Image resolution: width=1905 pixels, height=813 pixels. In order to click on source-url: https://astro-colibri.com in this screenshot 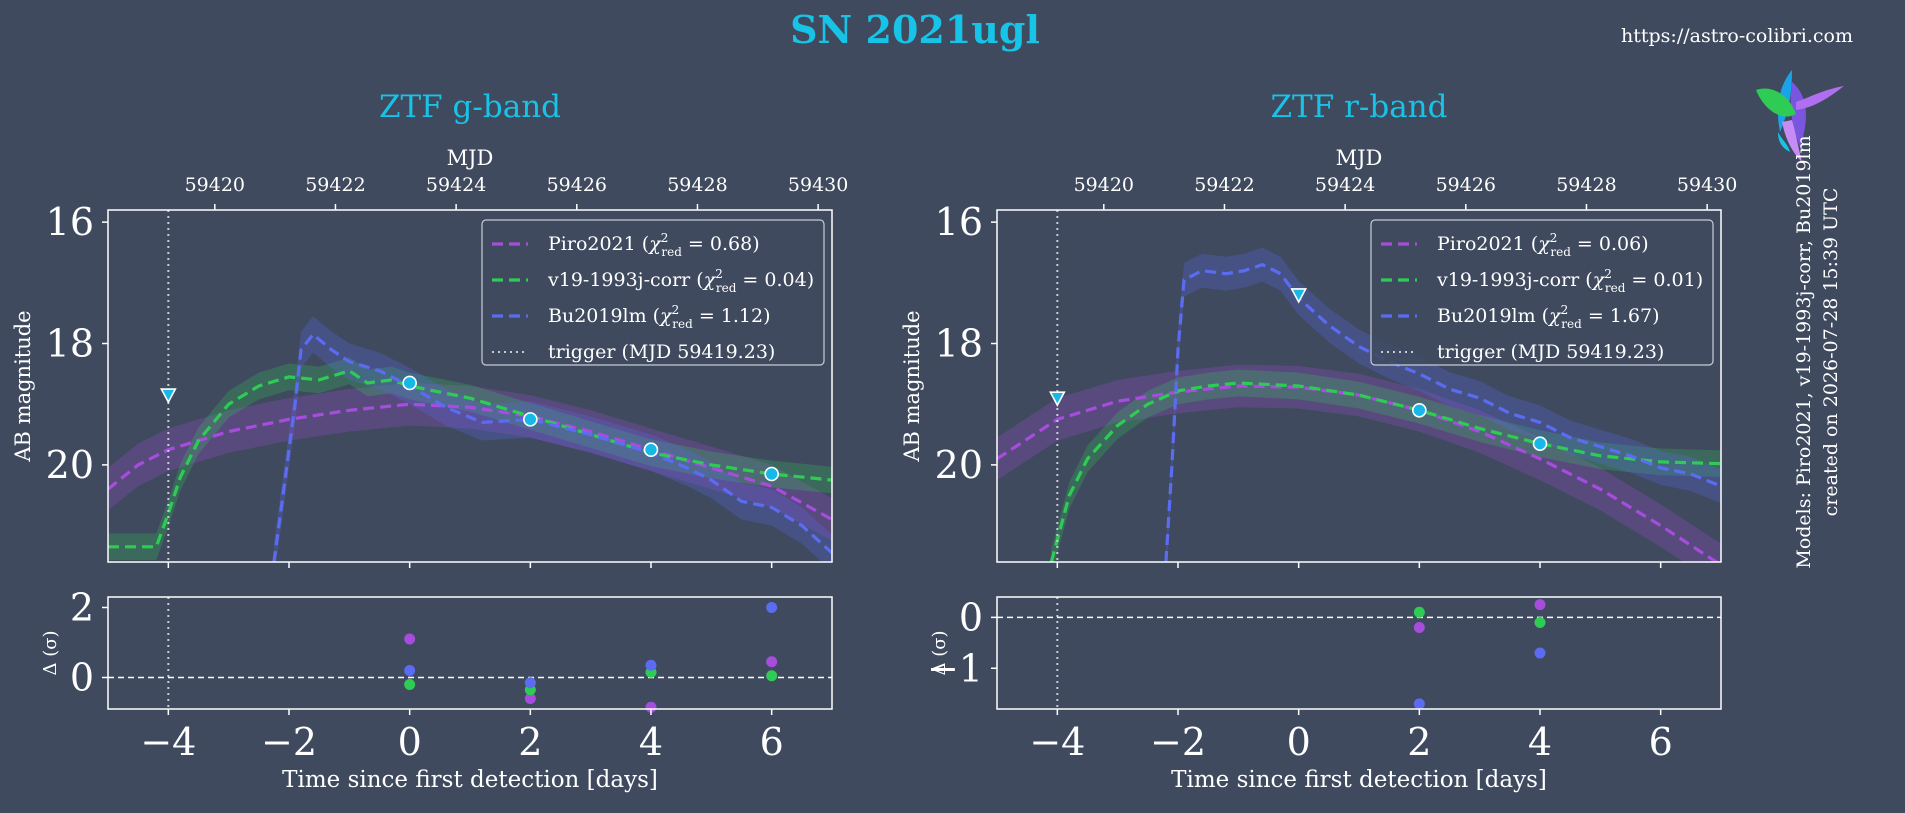, I will do `click(1737, 36)`.